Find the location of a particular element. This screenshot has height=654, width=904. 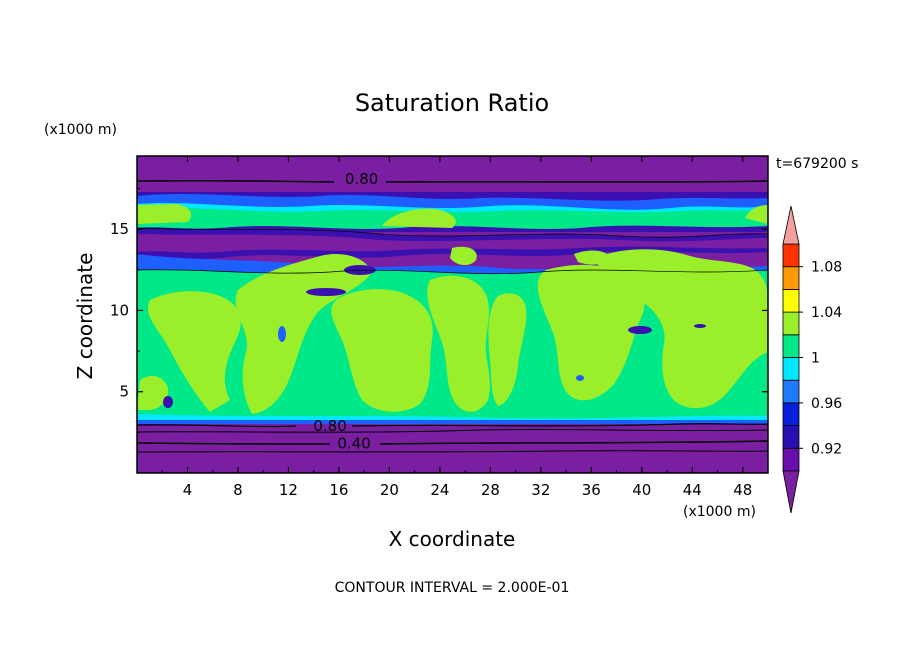

x-tick-label: 44 is located at coordinates (692, 490).